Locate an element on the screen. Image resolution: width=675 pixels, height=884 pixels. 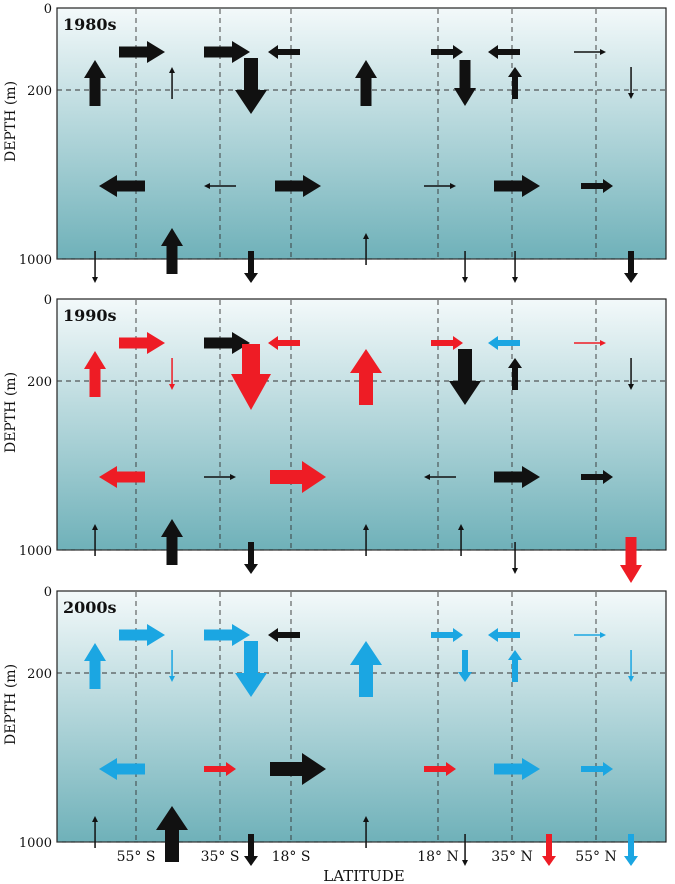
x-tick-label: 55° N is located at coordinates (596, 857).